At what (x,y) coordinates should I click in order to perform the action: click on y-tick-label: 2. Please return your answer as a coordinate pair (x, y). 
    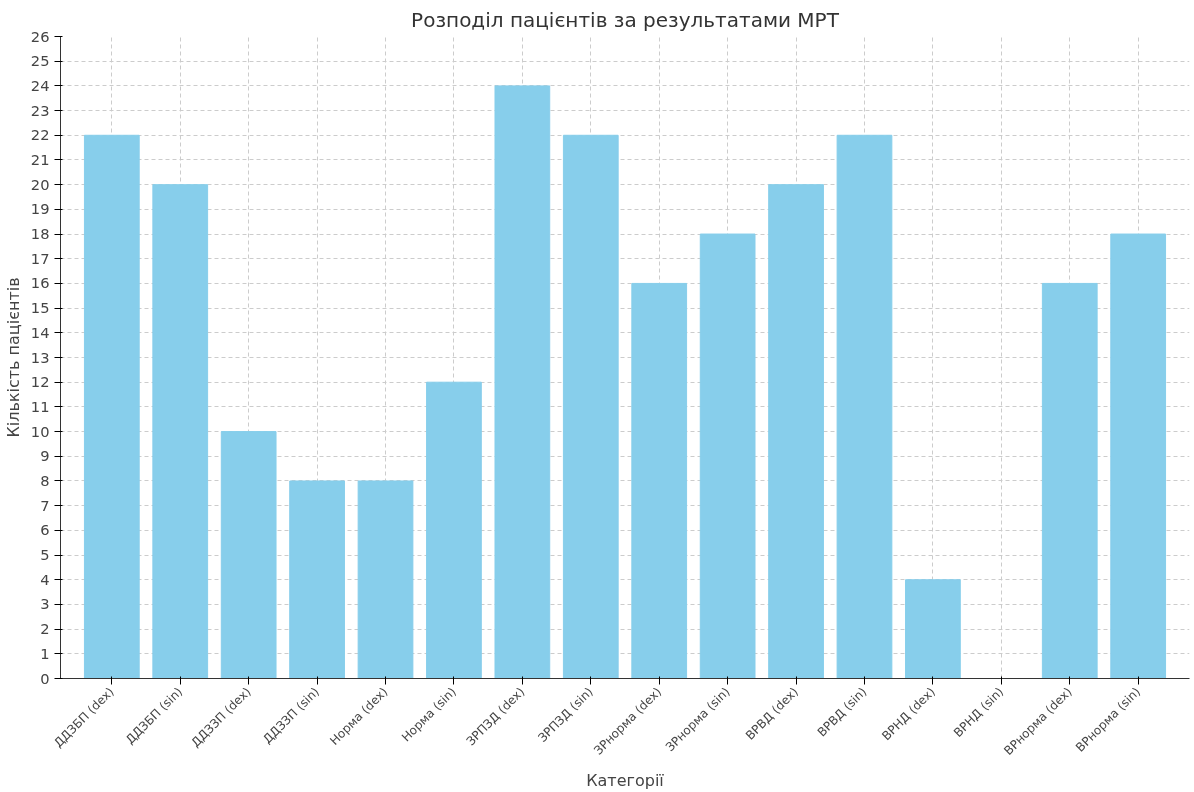
    Looking at the image, I should click on (45, 629).